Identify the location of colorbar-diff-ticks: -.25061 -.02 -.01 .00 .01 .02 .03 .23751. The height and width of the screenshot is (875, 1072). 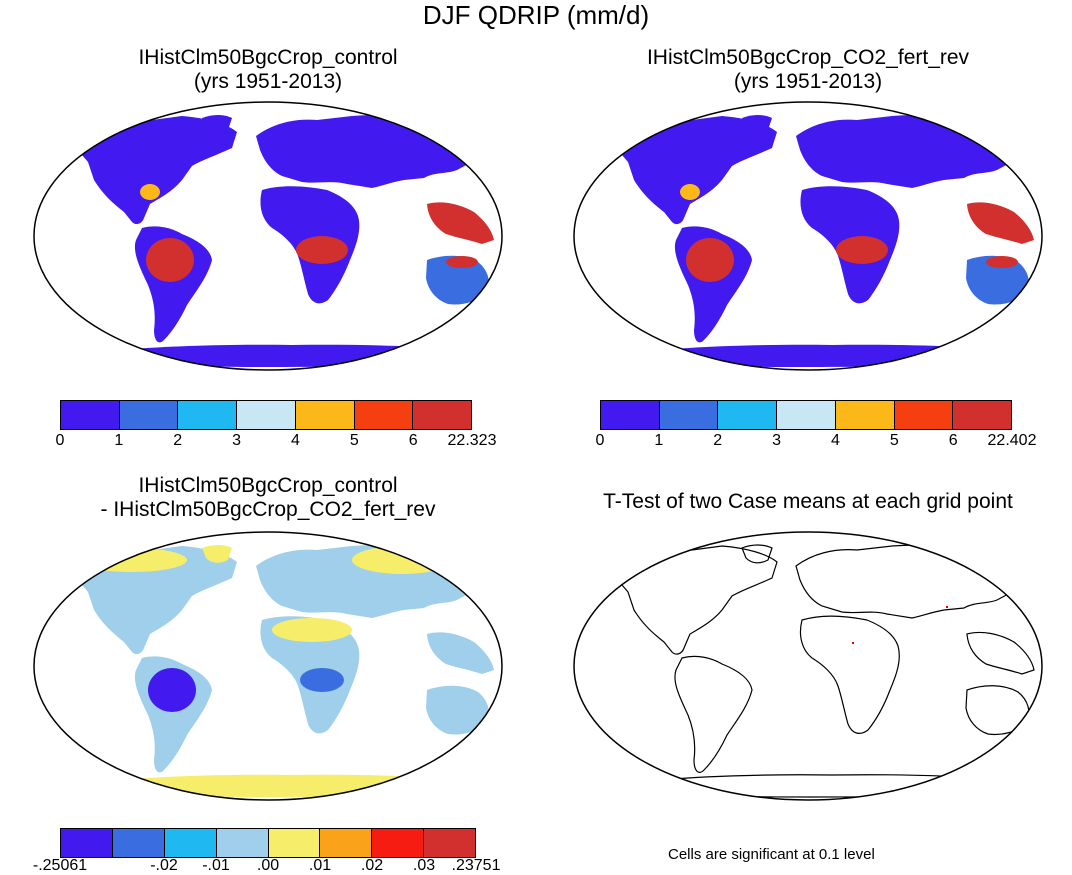
(267, 866).